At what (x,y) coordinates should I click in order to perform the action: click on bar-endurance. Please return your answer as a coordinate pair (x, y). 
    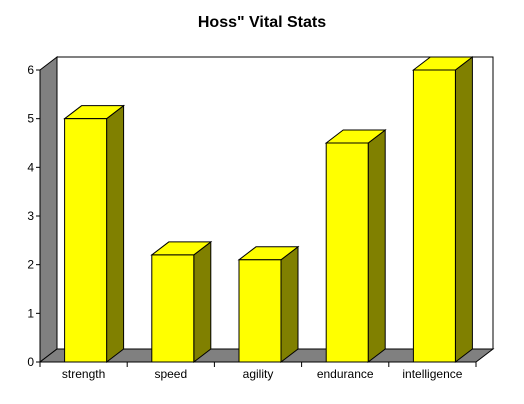
    Looking at the image, I should click on (355, 246).